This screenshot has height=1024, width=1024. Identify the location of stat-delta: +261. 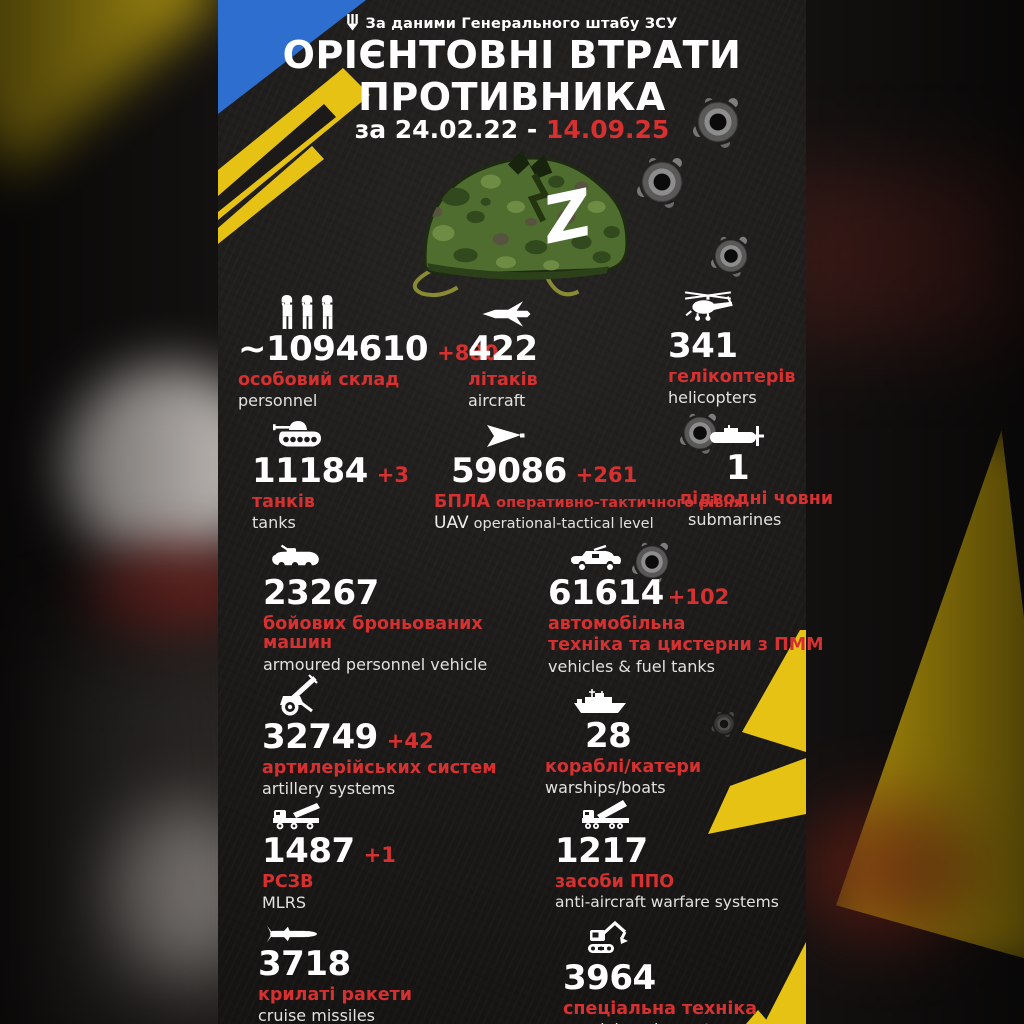
(606, 475).